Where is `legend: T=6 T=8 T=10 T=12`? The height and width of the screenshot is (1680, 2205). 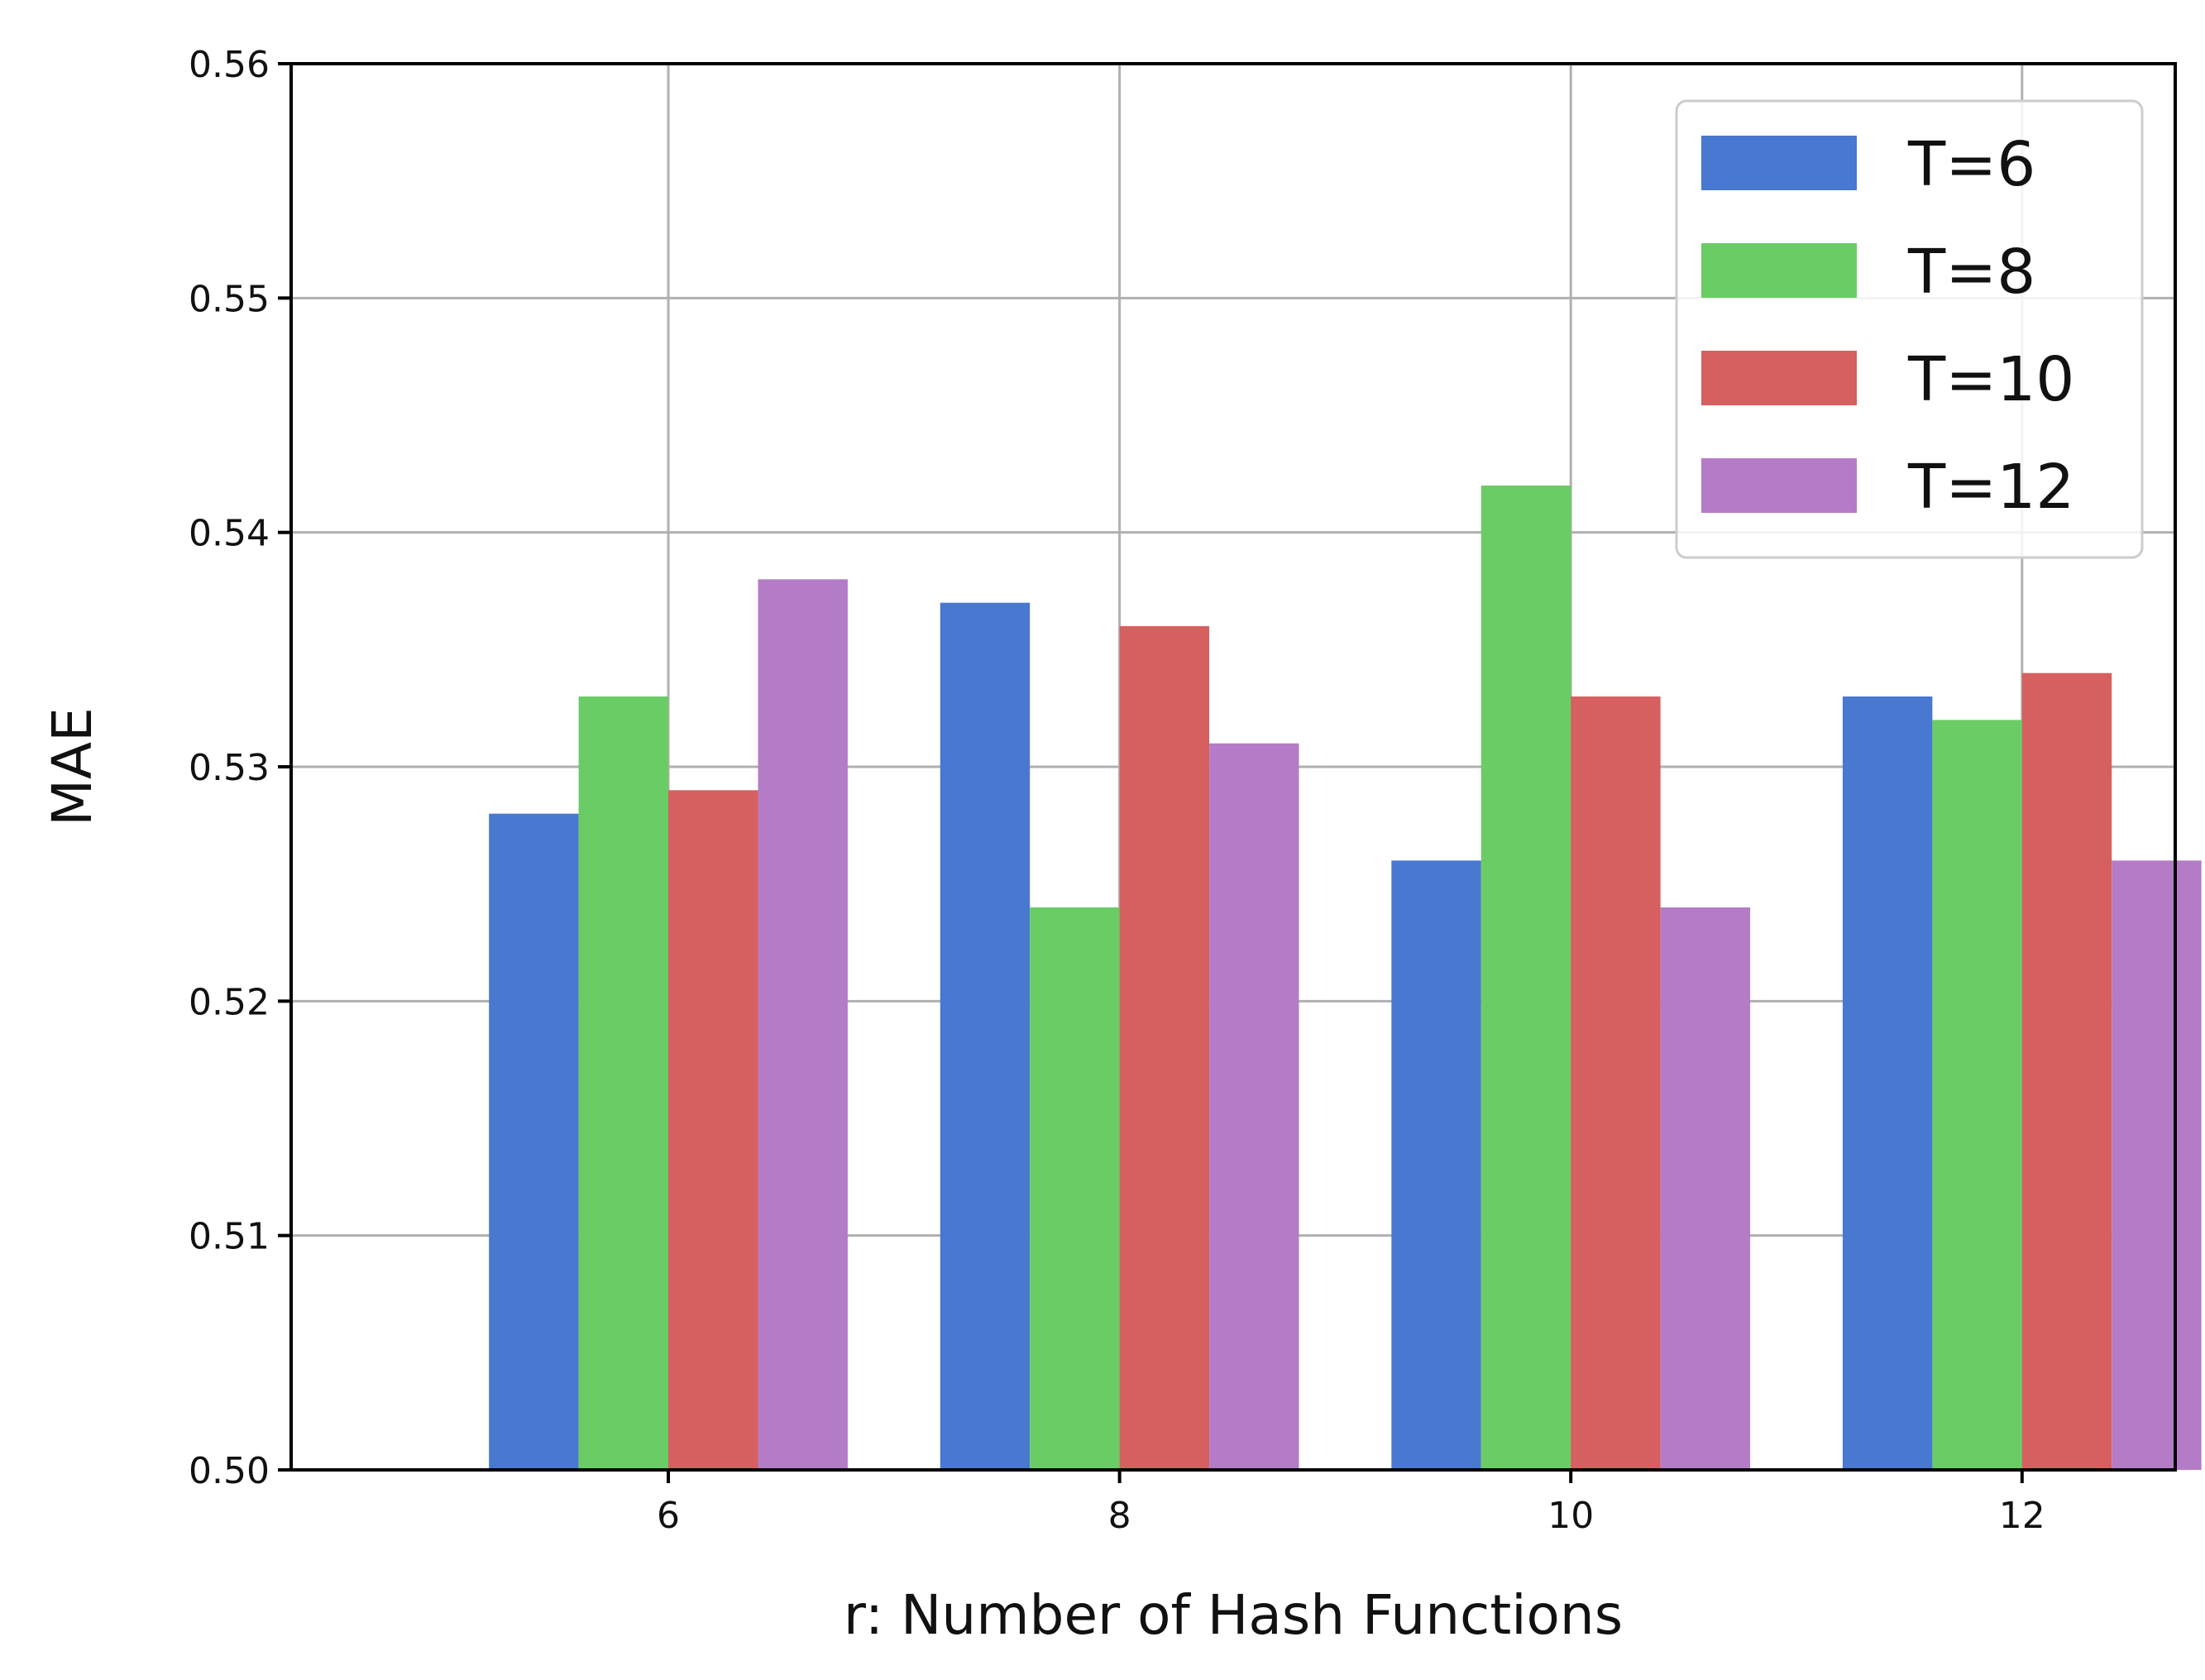
legend: T=6 T=8 T=10 T=12 is located at coordinates (1909, 329).